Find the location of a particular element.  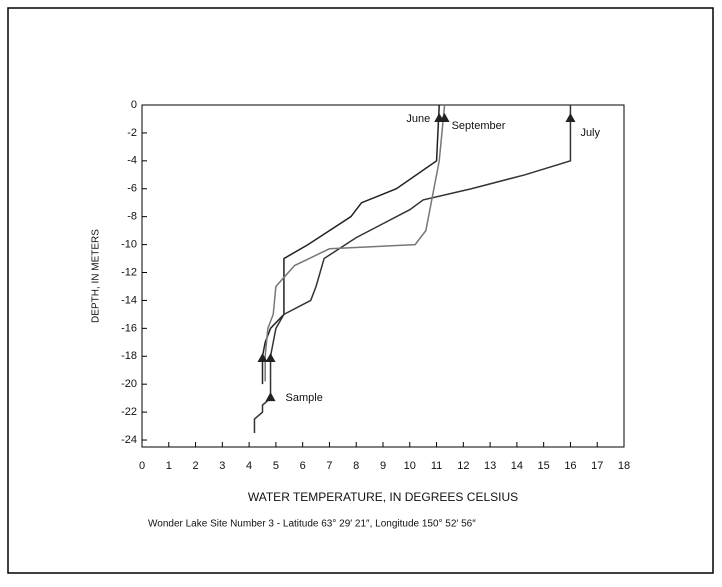

x-tick-label: 3 is located at coordinates (222, 466).